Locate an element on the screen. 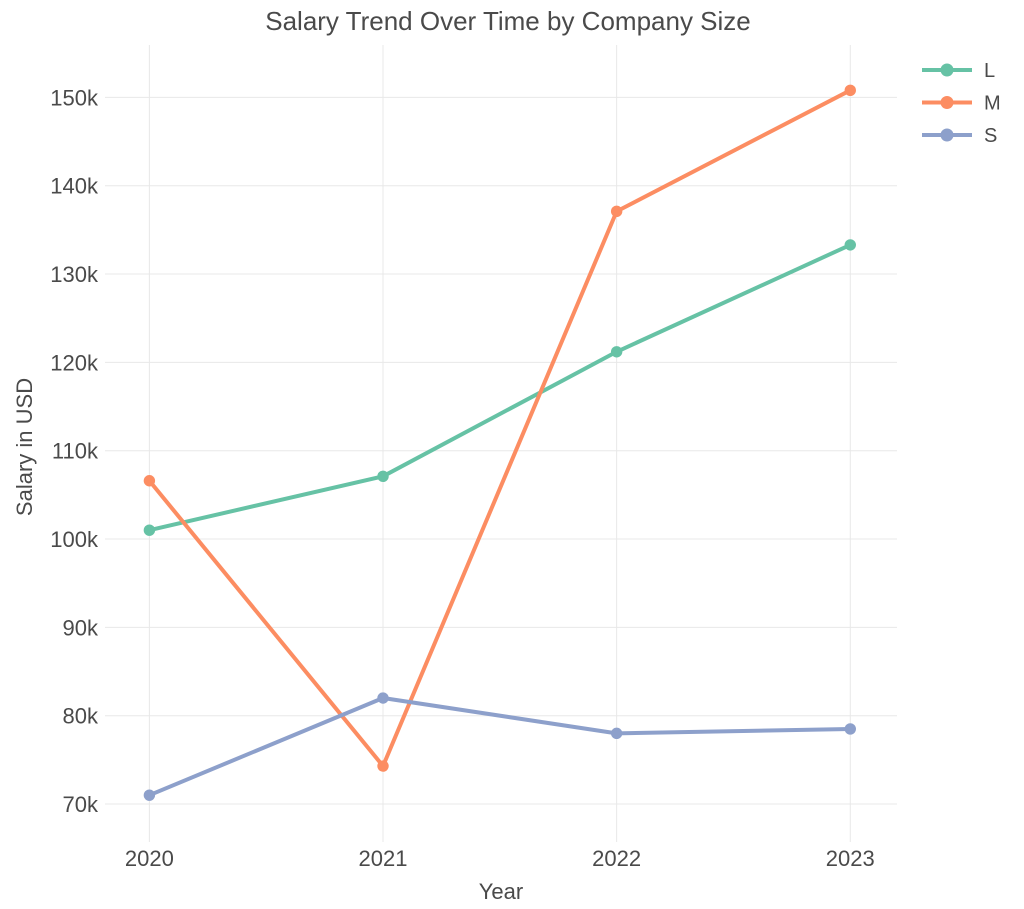 This screenshot has height=909, width=1024. chart-title: Salary Trend Over Time by Company Size is located at coordinates (508, 21).